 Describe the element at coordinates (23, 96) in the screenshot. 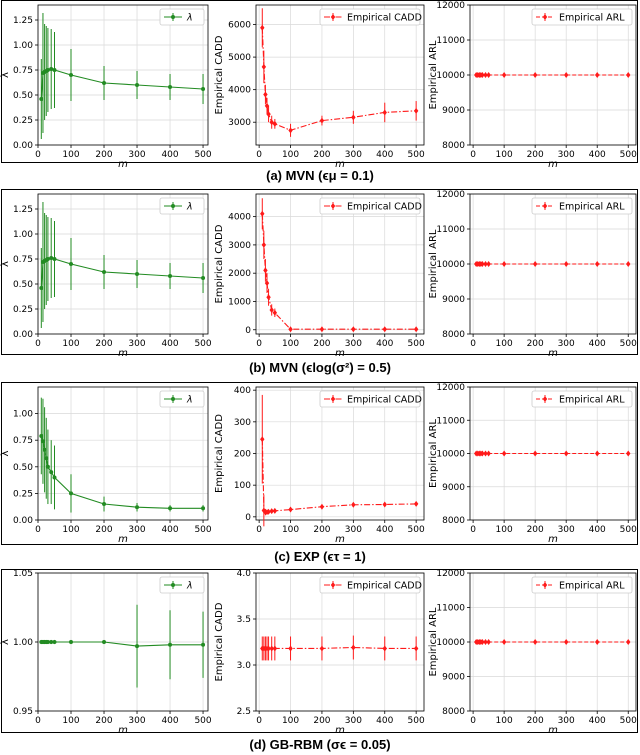

I see `y-tick-label: 0.50` at that location.